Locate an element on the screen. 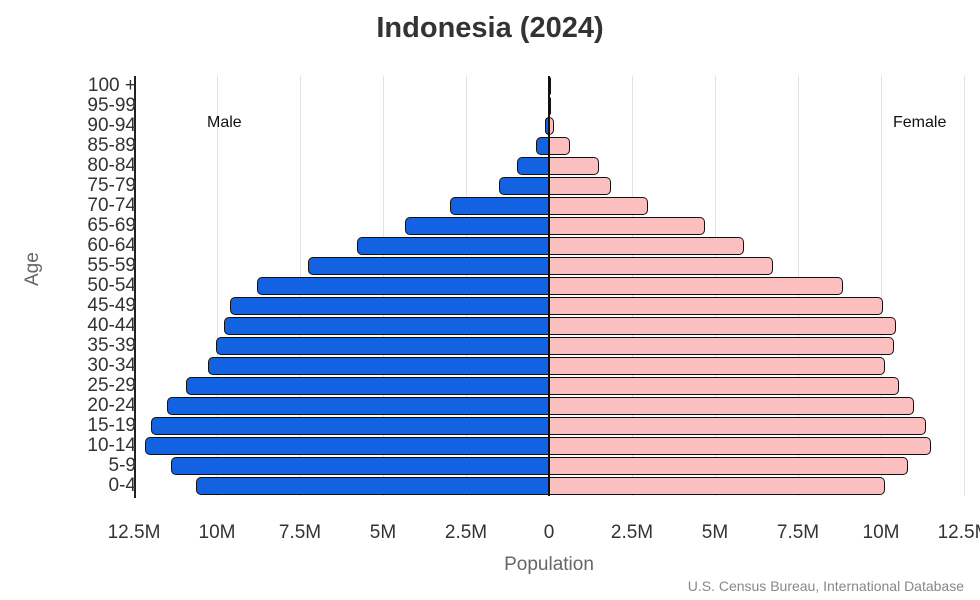 The width and height of the screenshot is (980, 600). y-tick-label: 50-54 is located at coordinates (111, 285).